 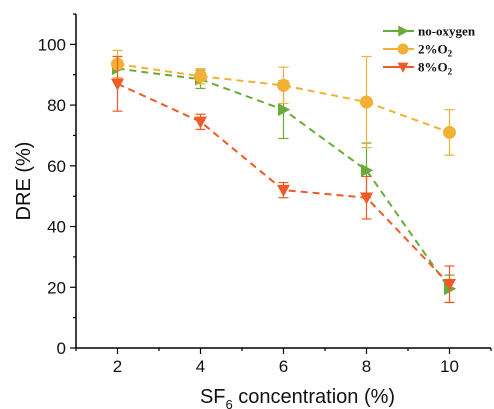 What do you see at coordinates (447, 31) in the screenshot?
I see `legend-label: no-oxygen` at bounding box center [447, 31].